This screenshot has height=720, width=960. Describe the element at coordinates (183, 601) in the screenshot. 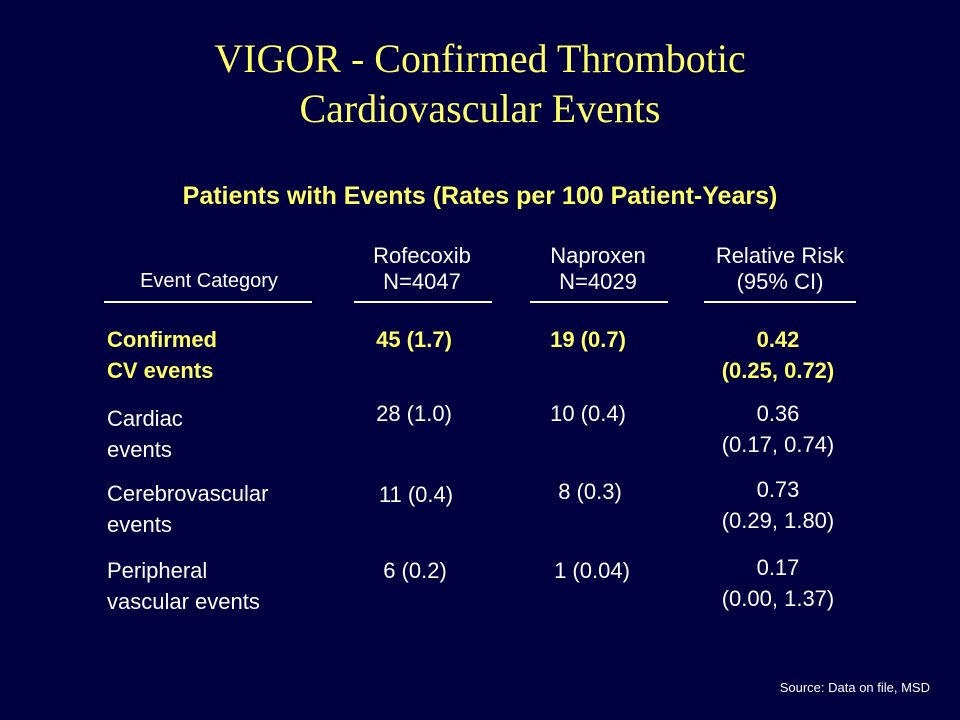

I see `row3-category-line2: vascular events` at that location.